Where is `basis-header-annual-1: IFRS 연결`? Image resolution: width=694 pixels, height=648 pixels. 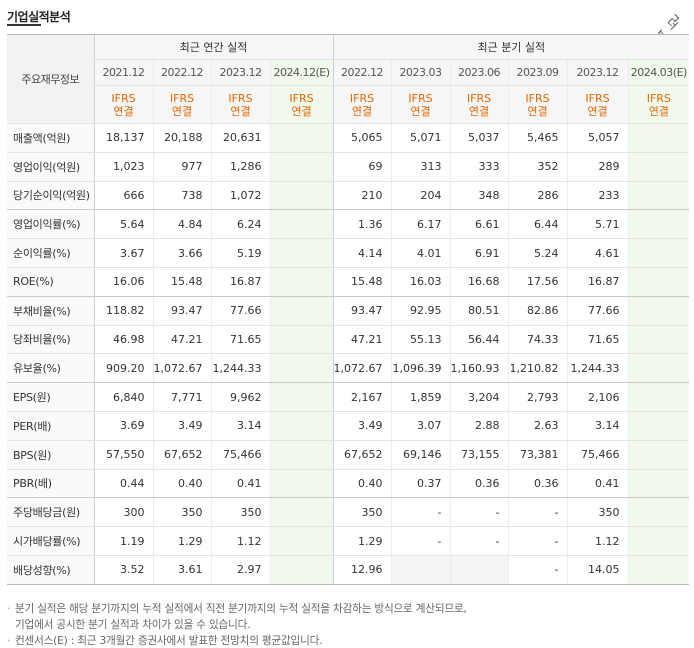 basis-header-annual-1: IFRS 연결 is located at coordinates (181, 104).